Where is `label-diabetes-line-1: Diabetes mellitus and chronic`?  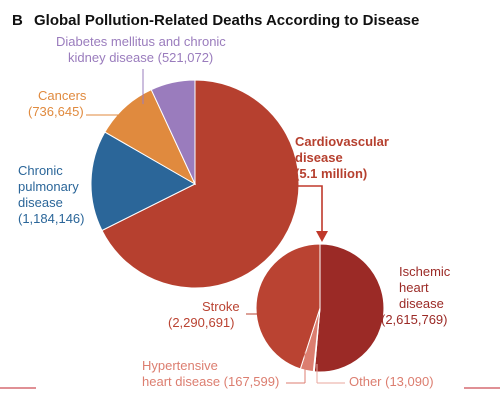
label-diabetes-line-1: Diabetes mellitus and chronic is located at coordinates (141, 41).